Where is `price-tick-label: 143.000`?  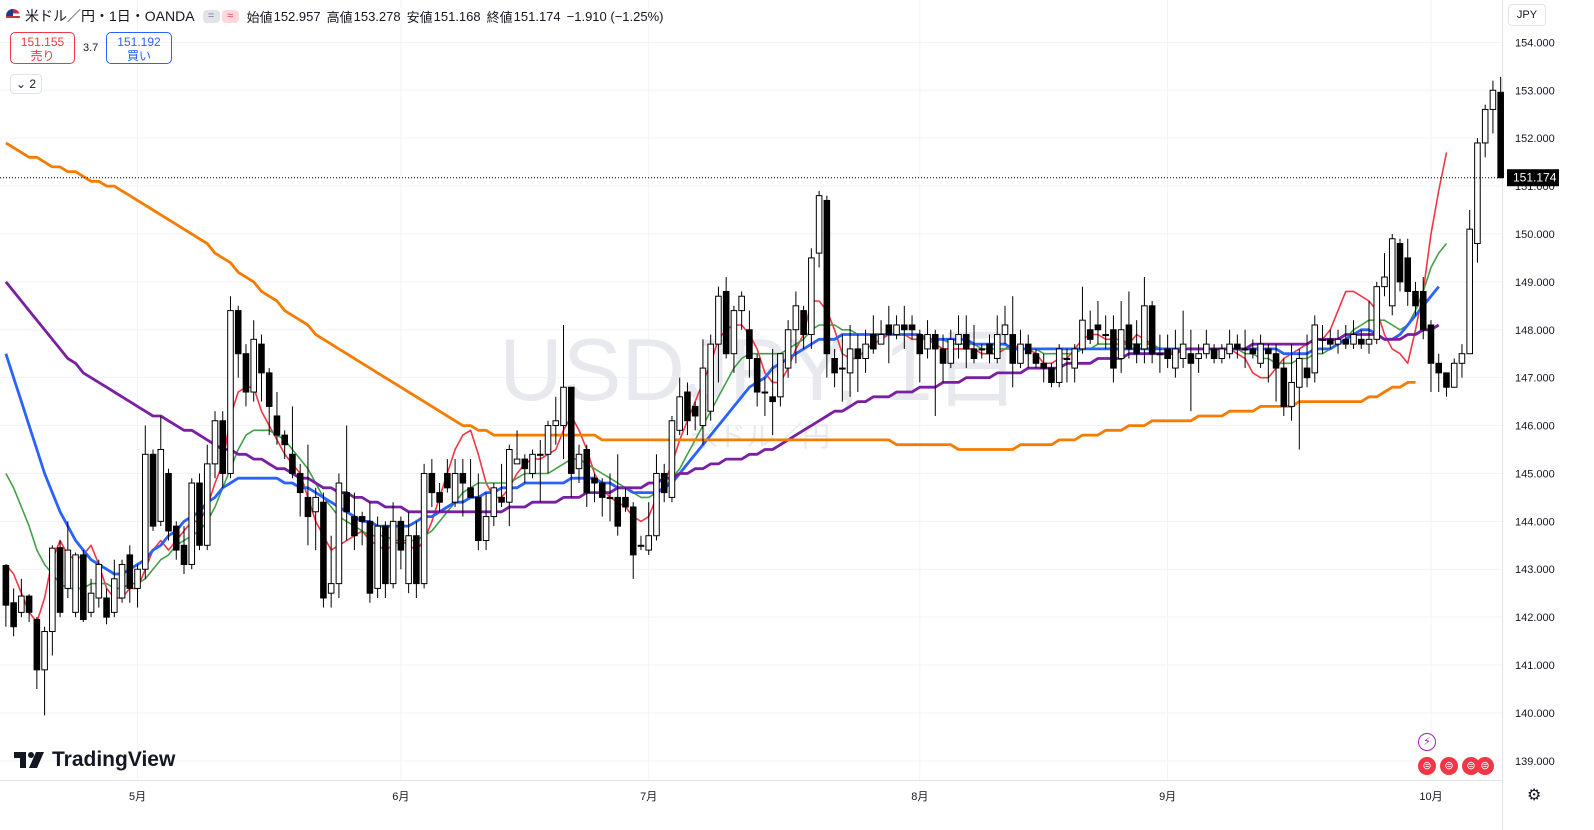 price-tick-label: 143.000 is located at coordinates (1535, 570).